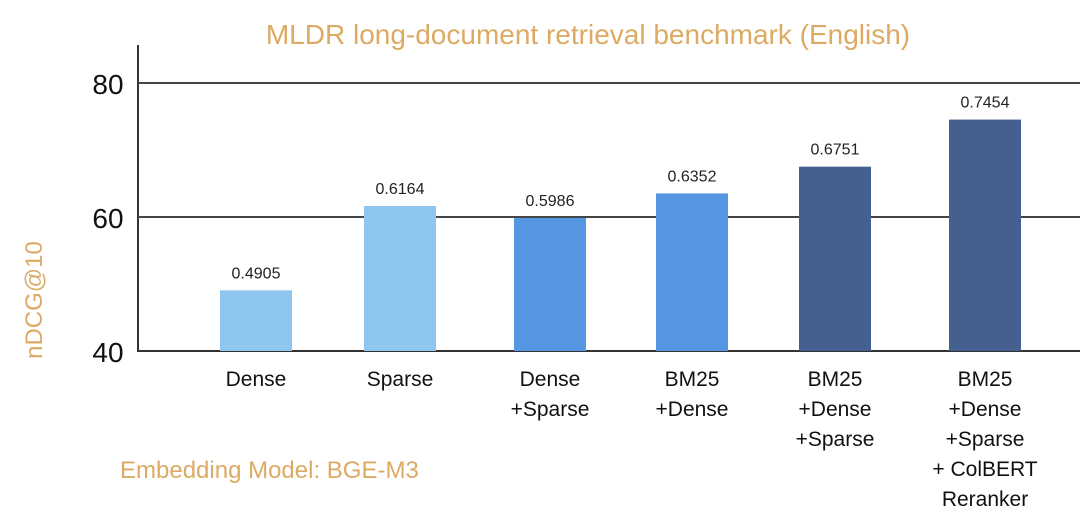  I want to click on y-axis-label: nDCG@10, so click(34, 300).